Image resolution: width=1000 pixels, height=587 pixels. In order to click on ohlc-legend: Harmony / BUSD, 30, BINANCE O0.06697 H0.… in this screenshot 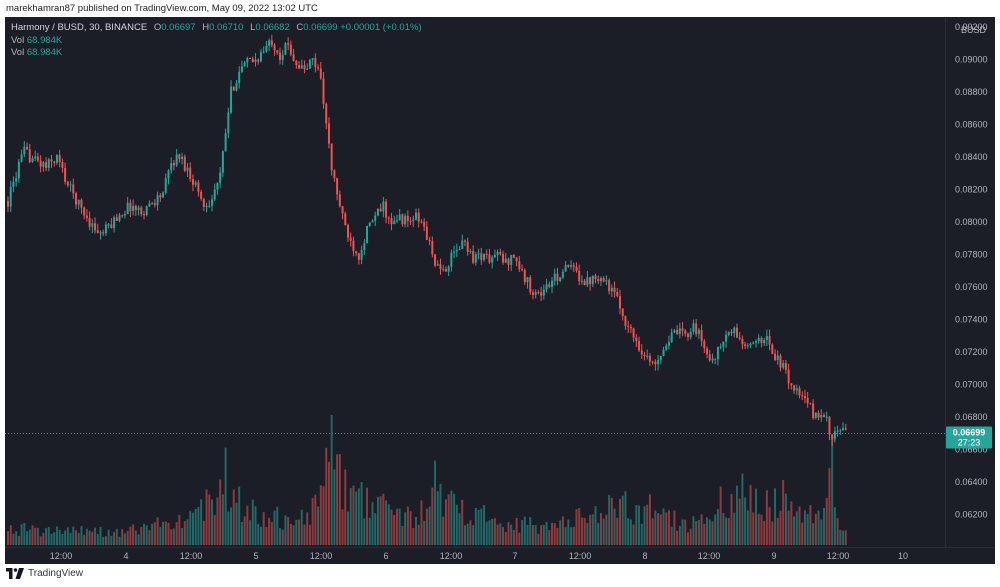, I will do `click(216, 27)`.